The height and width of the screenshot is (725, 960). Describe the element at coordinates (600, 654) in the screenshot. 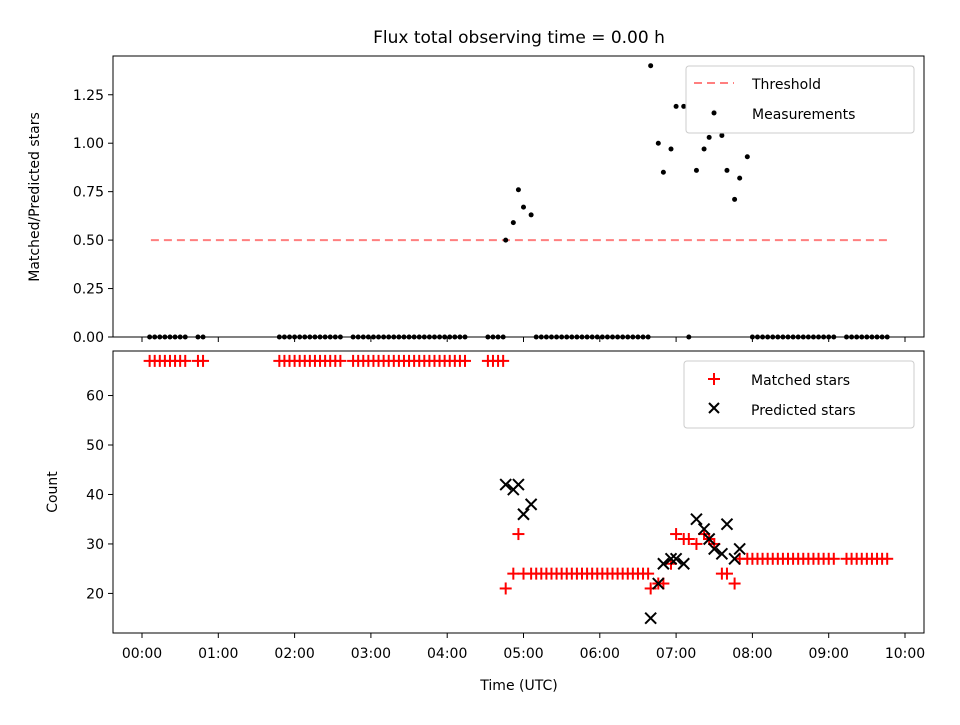

I see `x-tick-label: 06:00` at that location.